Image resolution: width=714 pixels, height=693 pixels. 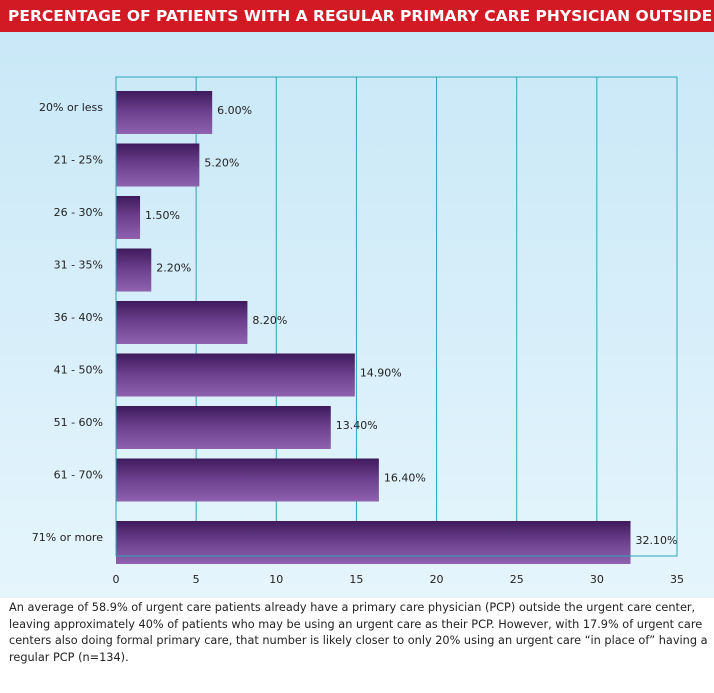 I want to click on category-label-2: 26 - 30%, so click(x=78, y=212).